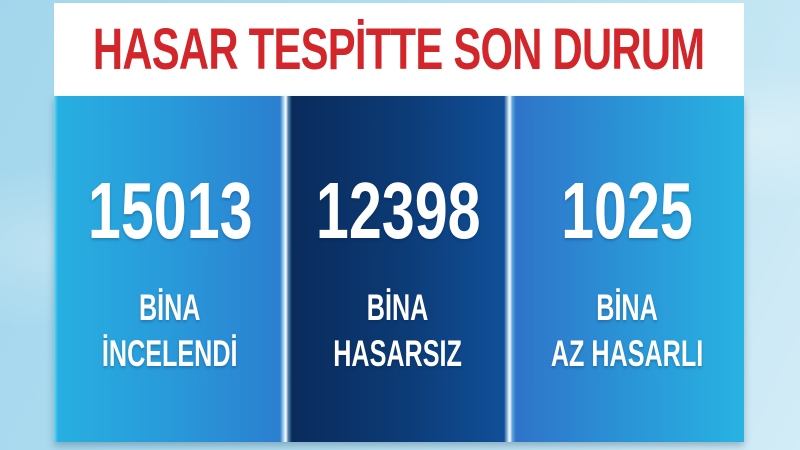 The height and width of the screenshot is (450, 800). What do you see at coordinates (627, 353) in the screenshot?
I see `stat-label-line2: AZ HASARLI` at bounding box center [627, 353].